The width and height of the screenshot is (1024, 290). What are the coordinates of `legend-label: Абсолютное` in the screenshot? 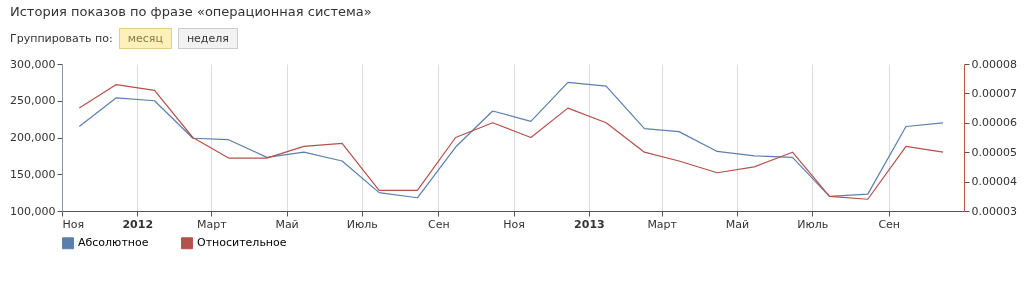 It's located at (113, 243).